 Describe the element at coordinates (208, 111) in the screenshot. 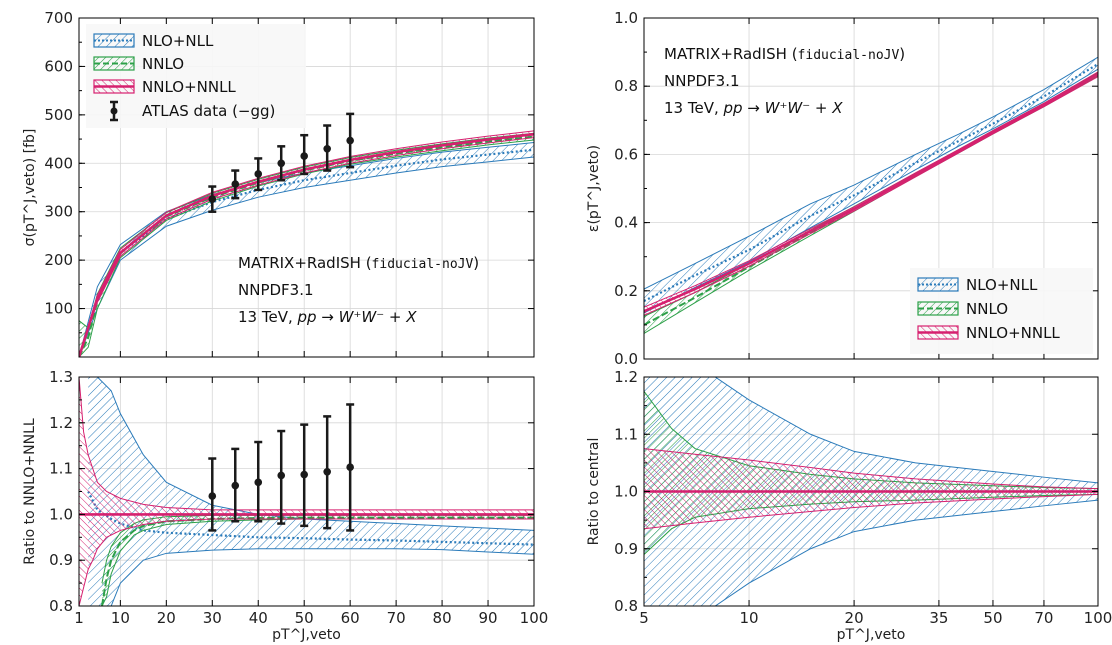

I see `legend-label-data: ATLAS data (−gg)` at that location.